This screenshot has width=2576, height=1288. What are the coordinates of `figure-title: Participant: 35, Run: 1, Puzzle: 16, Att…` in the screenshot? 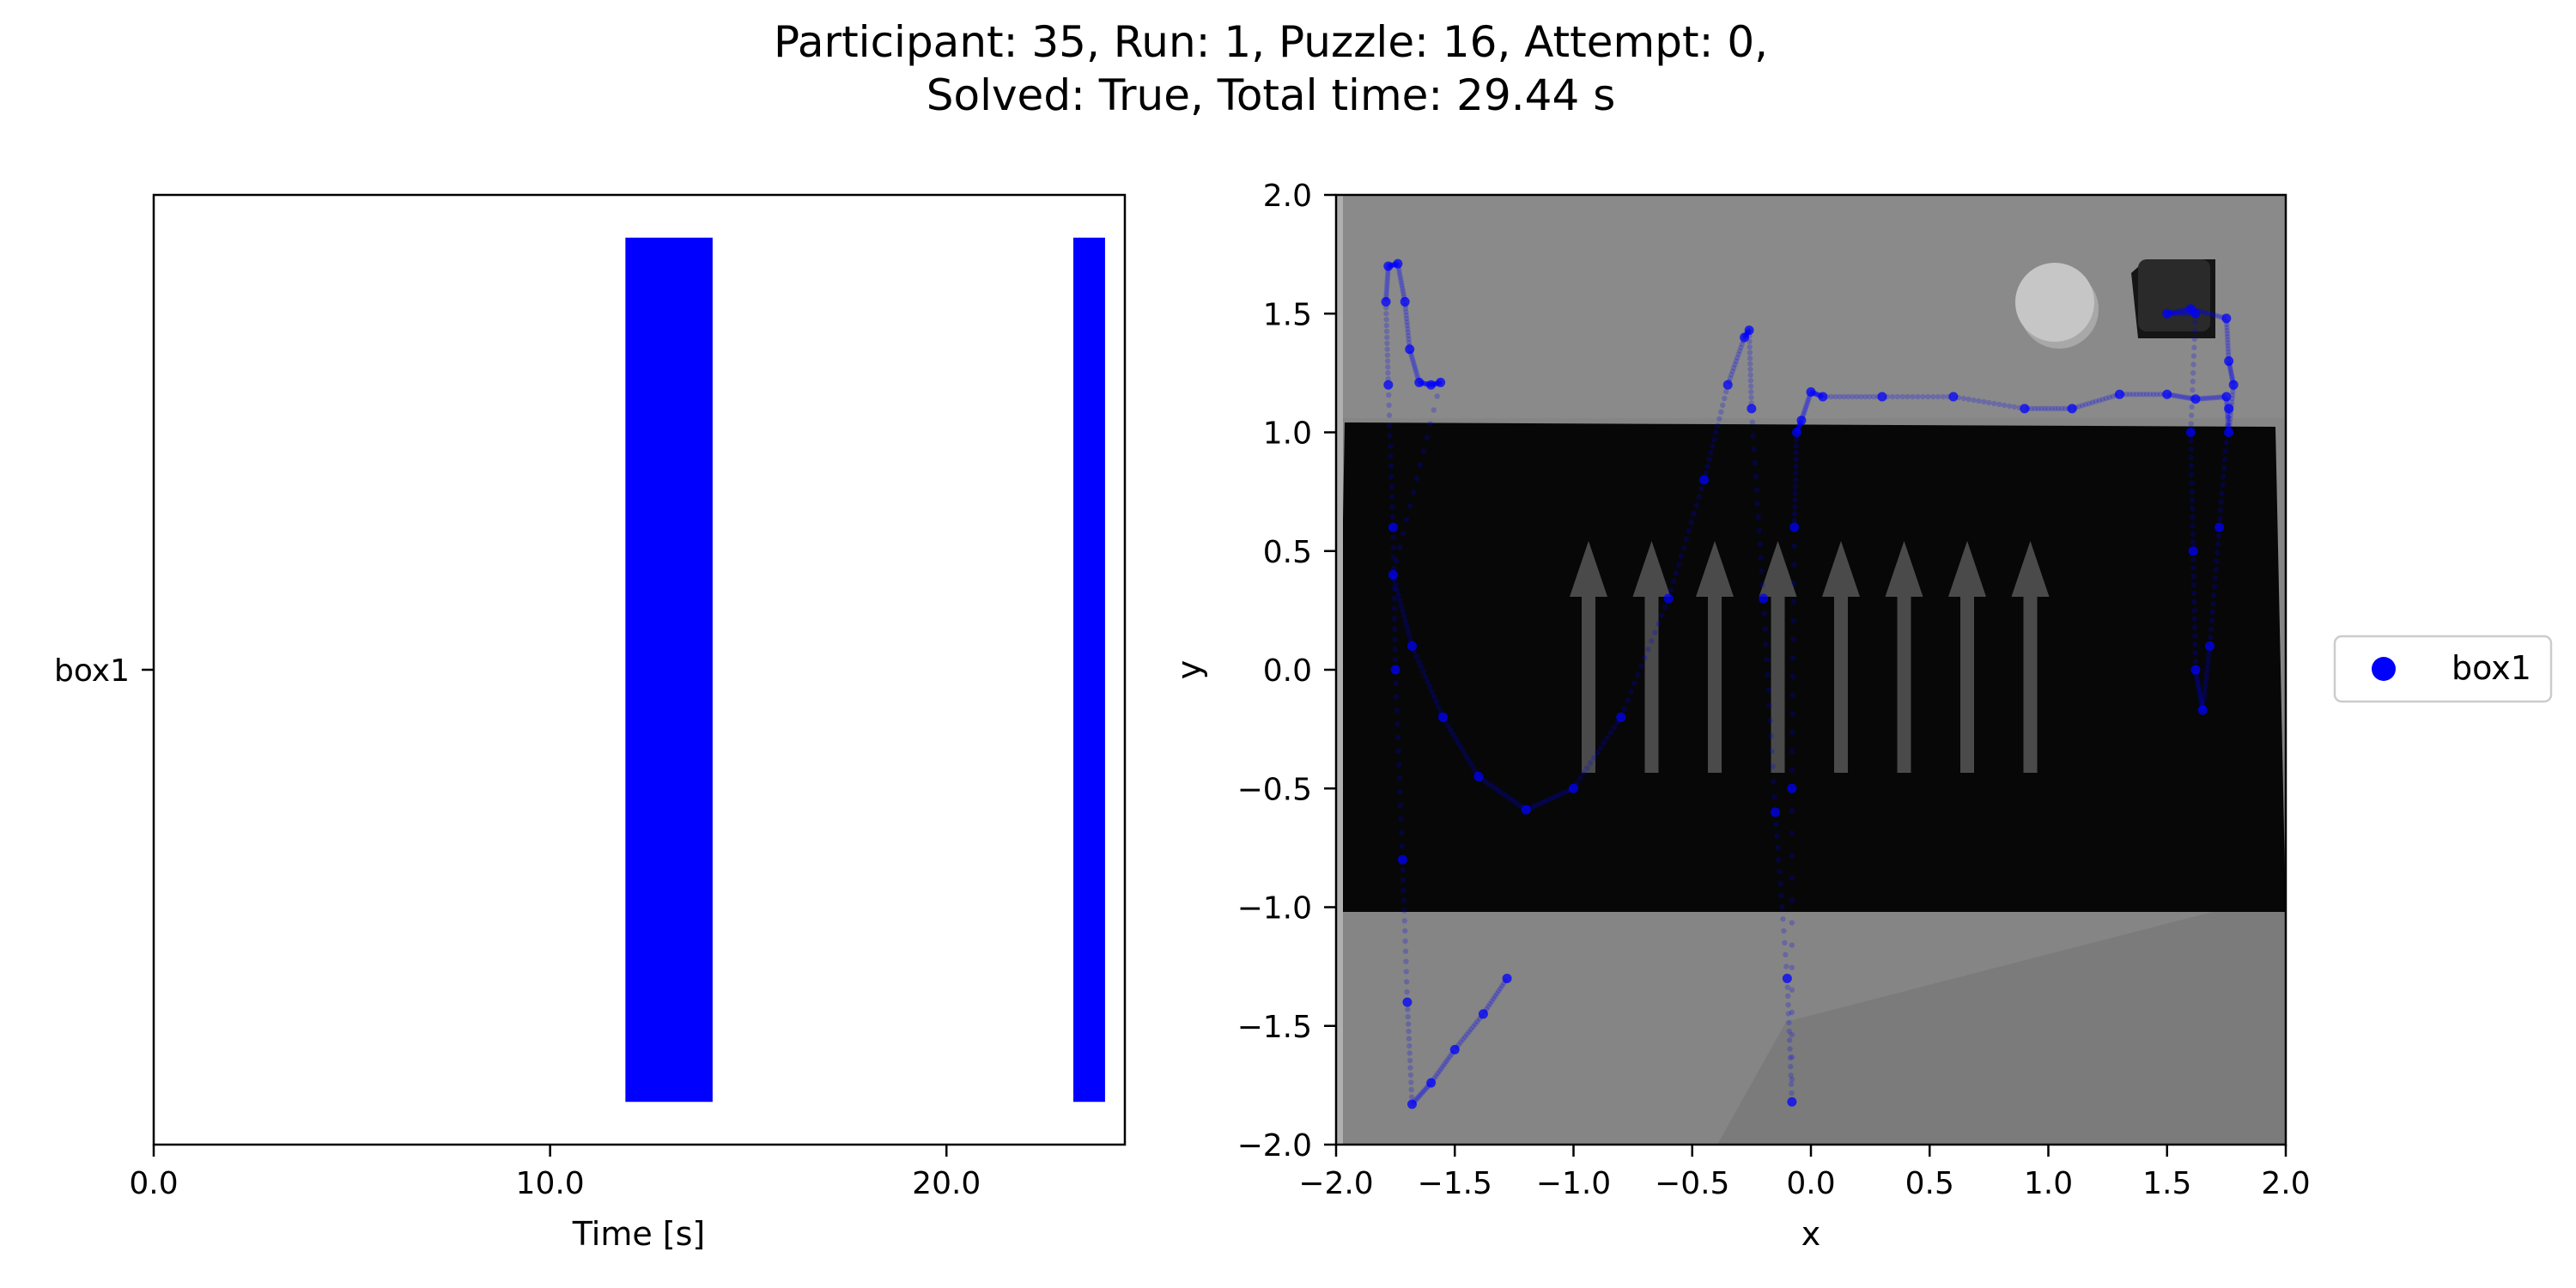 It's located at (1271, 69).